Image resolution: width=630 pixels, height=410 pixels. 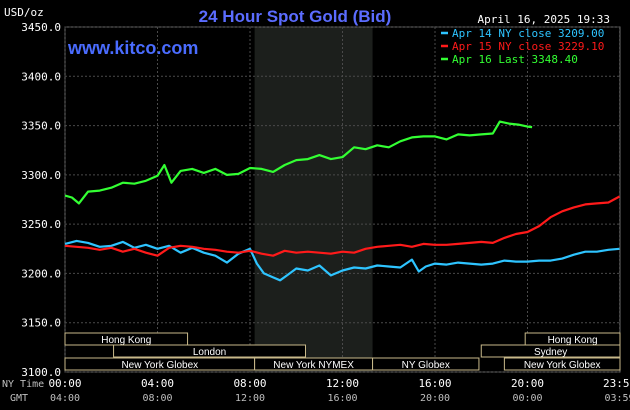 What do you see at coordinates (250, 398) in the screenshot?
I see `x-tick-gmt: 12:00` at bounding box center [250, 398].